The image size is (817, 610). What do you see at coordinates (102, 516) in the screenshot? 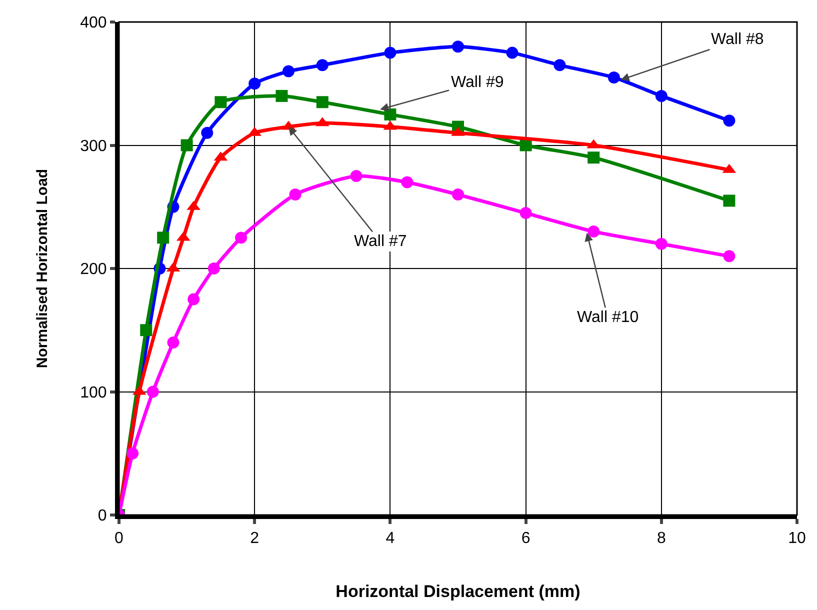
I see `y-tick-label: 0` at bounding box center [102, 516].